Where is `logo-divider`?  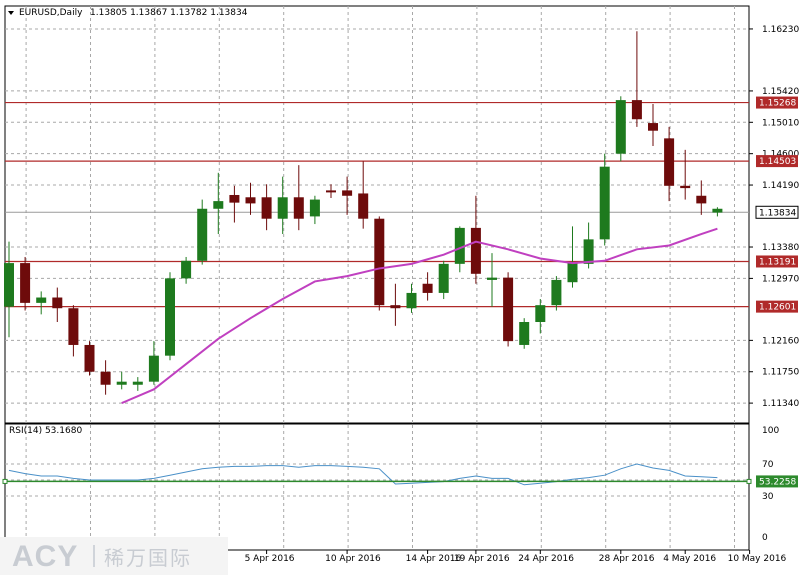
logo-divider is located at coordinates (94, 556).